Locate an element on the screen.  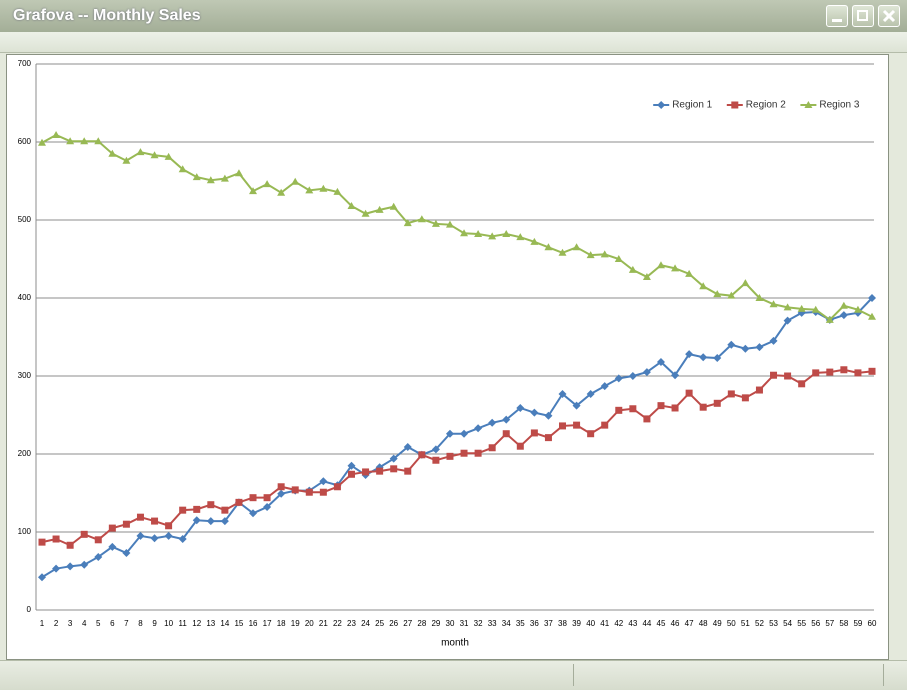
legend-label: Region 1 is located at coordinates (692, 105).